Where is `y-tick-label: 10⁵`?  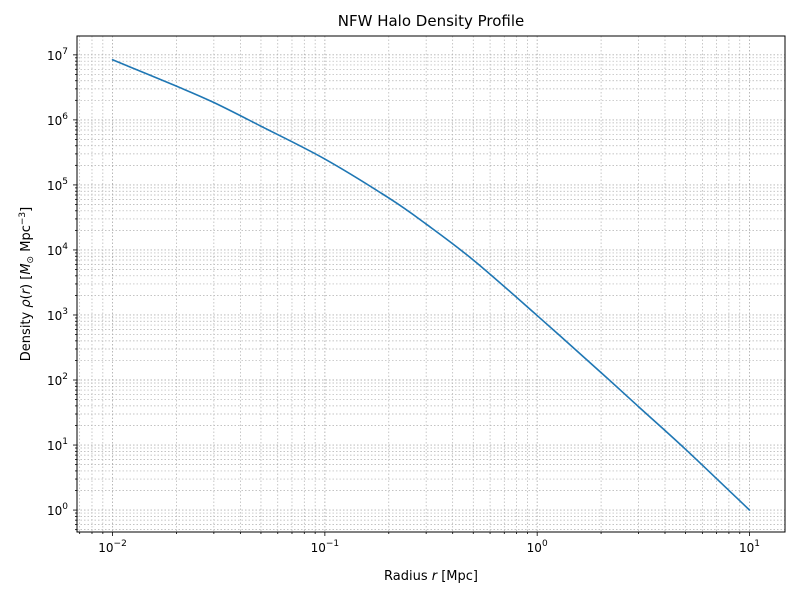 y-tick-label: 10⁵ is located at coordinates (57, 185).